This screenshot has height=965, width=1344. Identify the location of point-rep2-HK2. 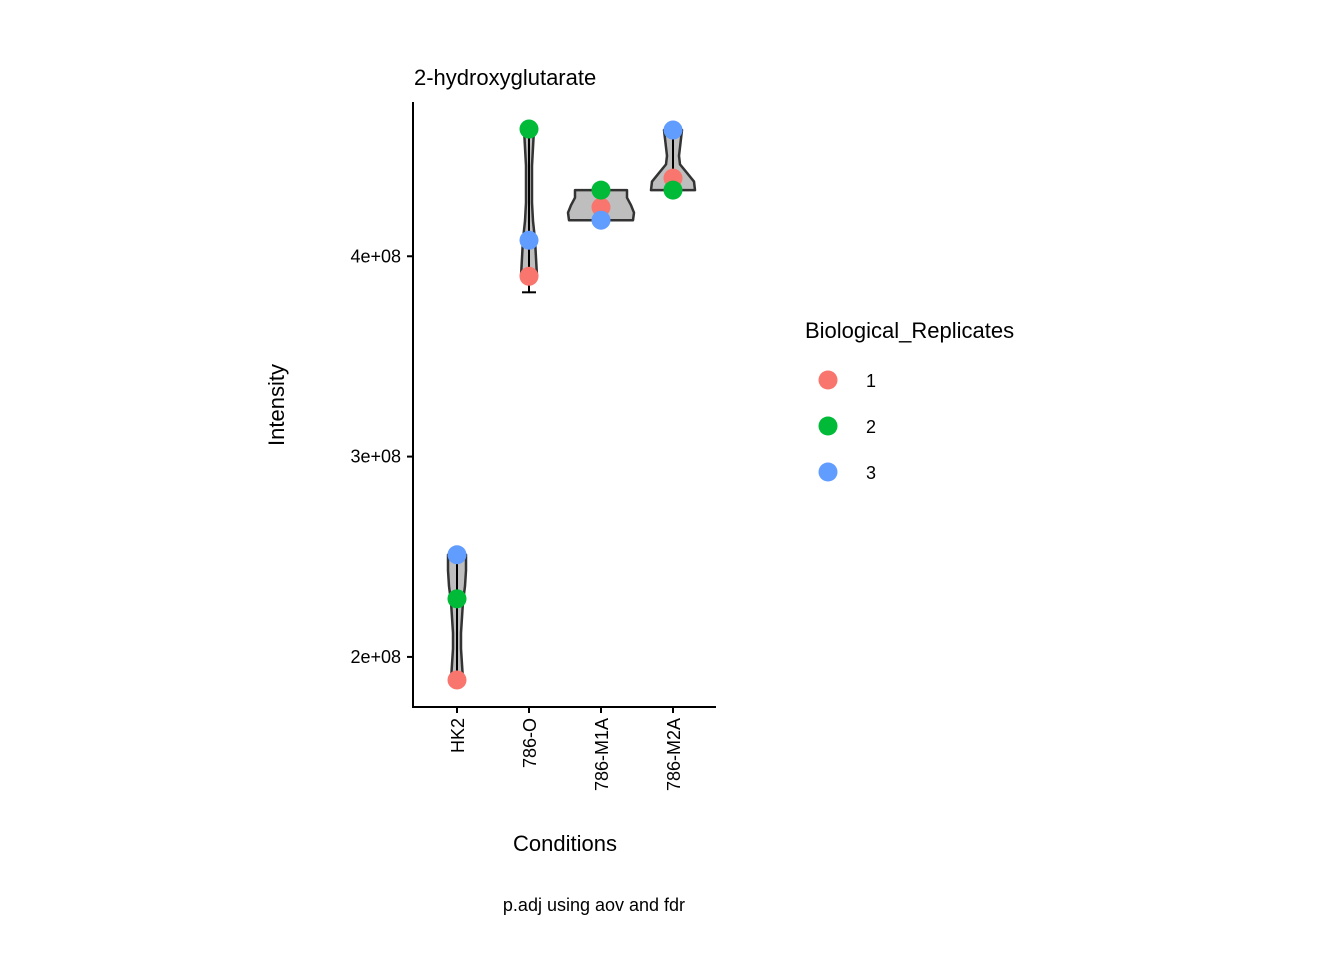
(457, 599).